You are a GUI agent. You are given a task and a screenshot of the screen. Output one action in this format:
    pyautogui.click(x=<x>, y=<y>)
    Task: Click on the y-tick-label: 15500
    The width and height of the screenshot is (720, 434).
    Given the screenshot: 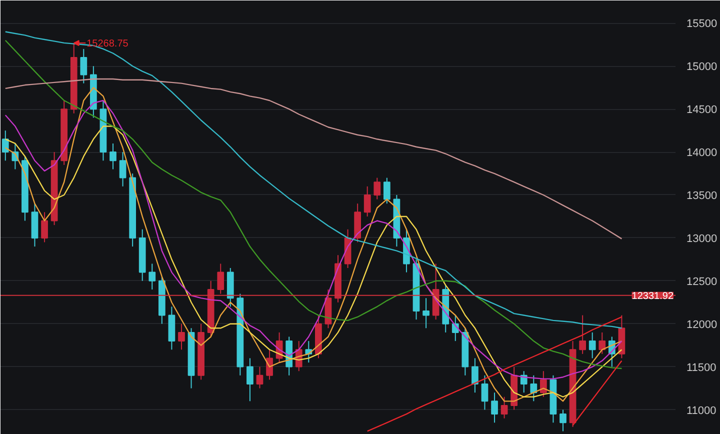 What is the action you would take?
    pyautogui.click(x=702, y=24)
    